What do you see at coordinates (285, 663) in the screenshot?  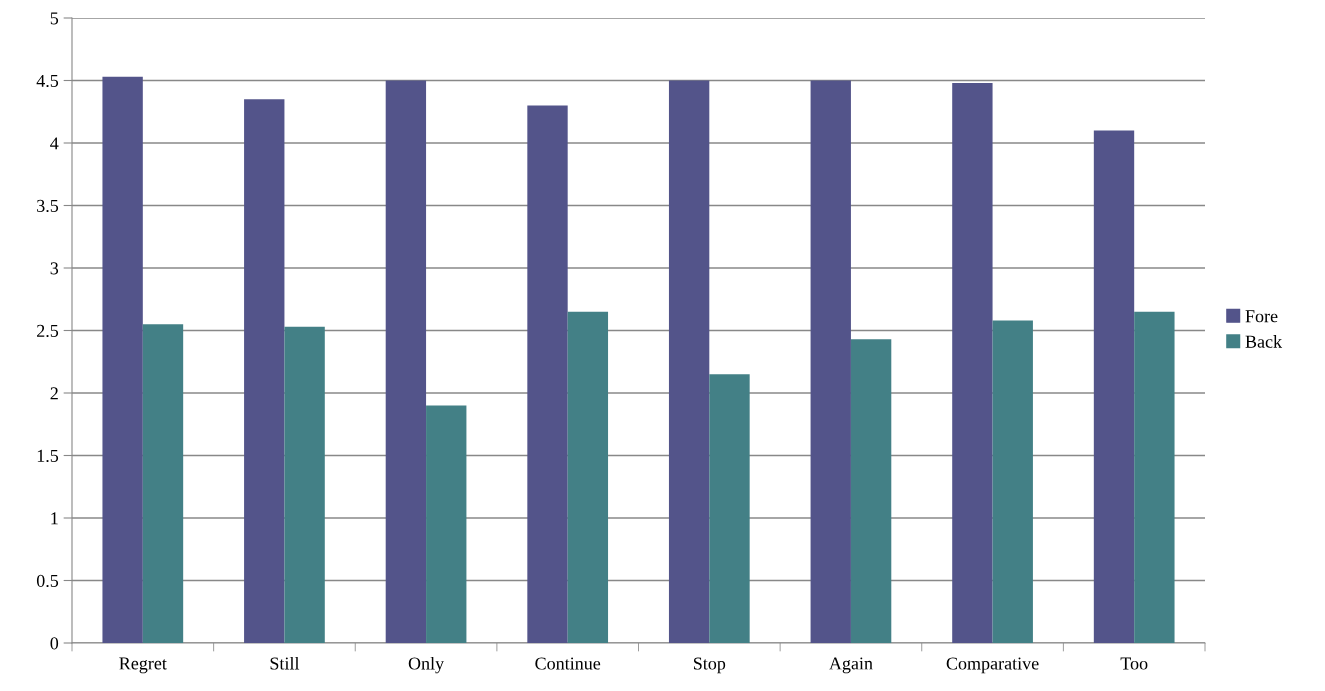 I see `x-tick-label: Still` at bounding box center [285, 663].